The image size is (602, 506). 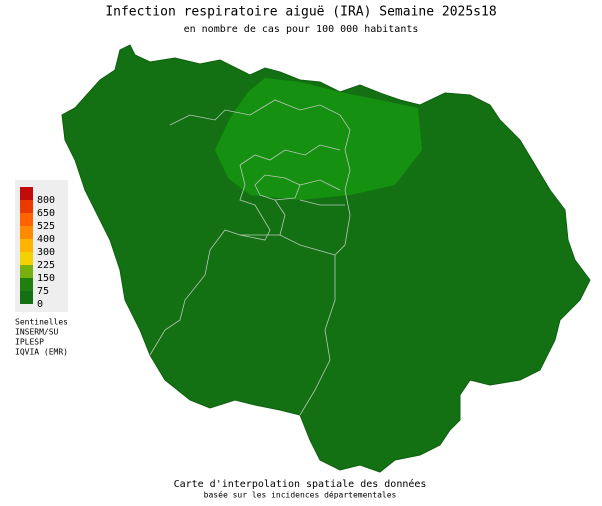 What do you see at coordinates (46, 265) in the screenshot?
I see `legend-label: 225` at bounding box center [46, 265].